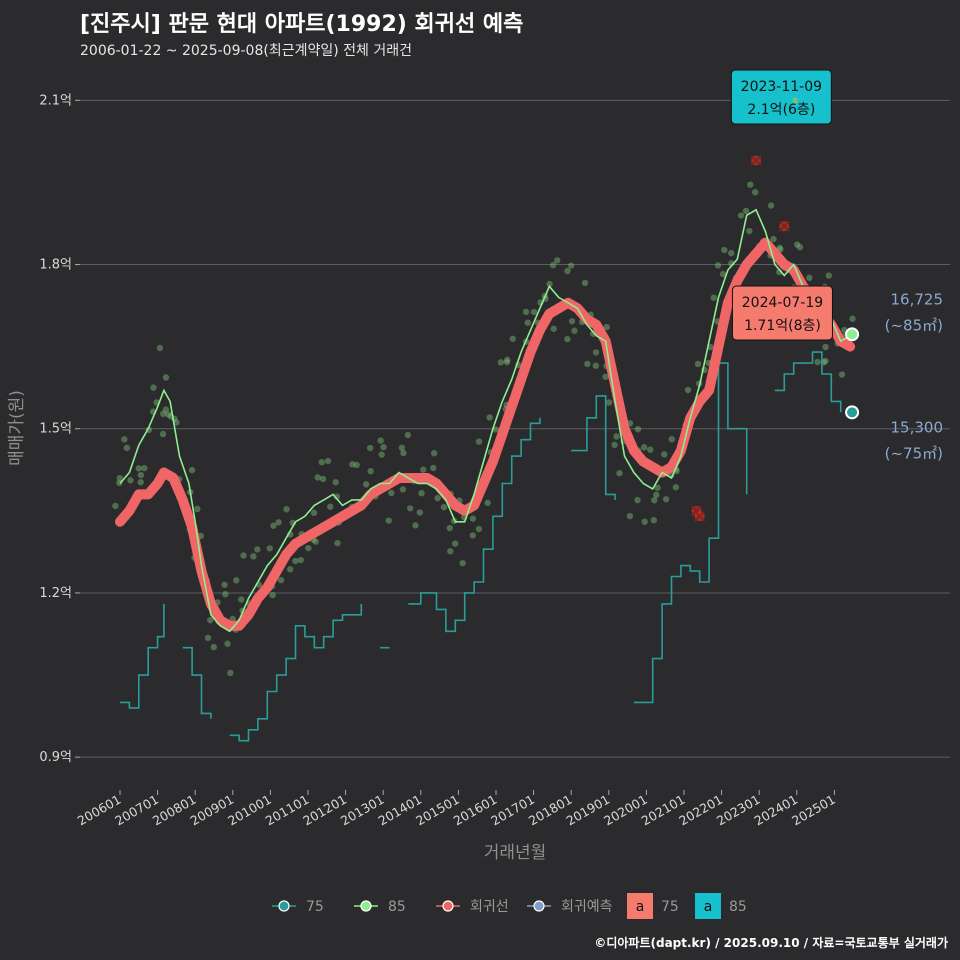  I want to click on endpoint-label-75: (~75㎡), so click(914, 453).